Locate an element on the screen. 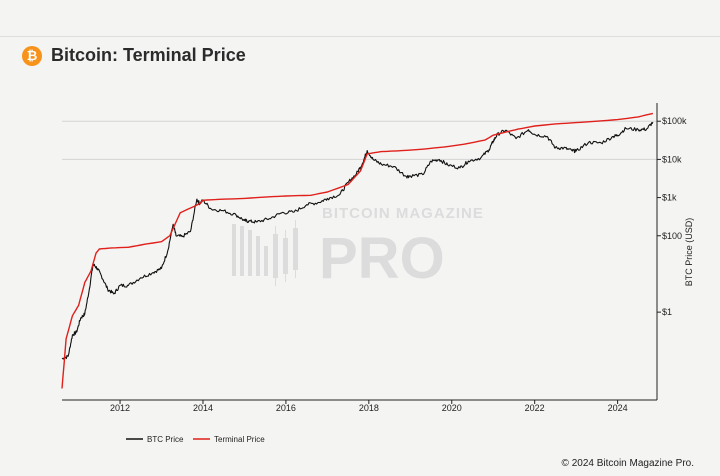 The height and width of the screenshot is (476, 720). watermark-candles-icon is located at coordinates (265, 253).